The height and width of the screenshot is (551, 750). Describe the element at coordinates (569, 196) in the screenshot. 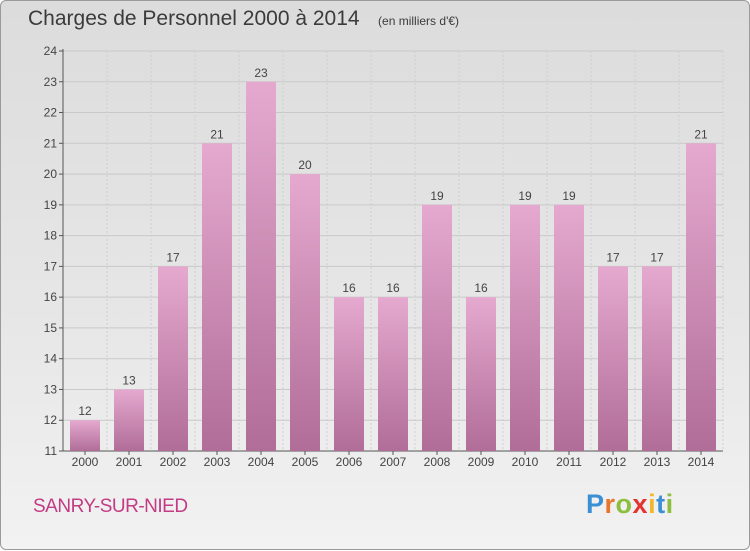

I see `data-label-2011: 19` at that location.